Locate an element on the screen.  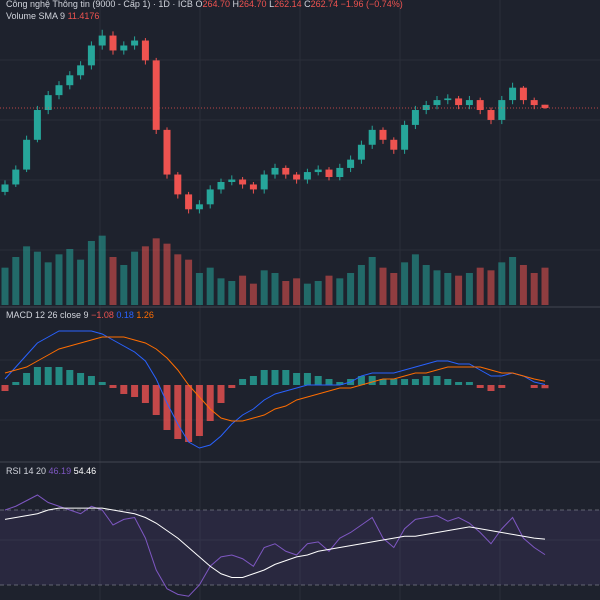
rsi-title: RSI 14 20 is located at coordinates (26, 471).